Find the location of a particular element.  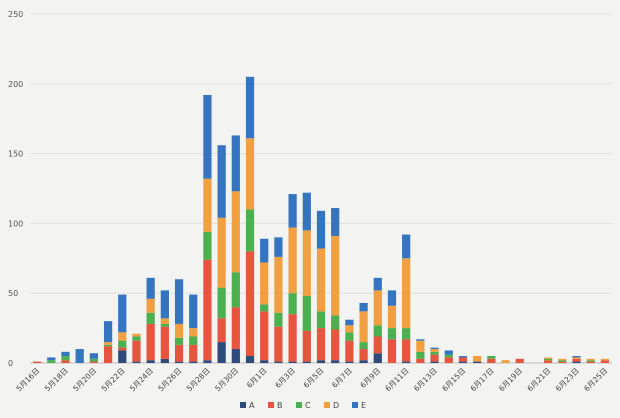

x-tick-label: 5月28日 is located at coordinates (198, 379).